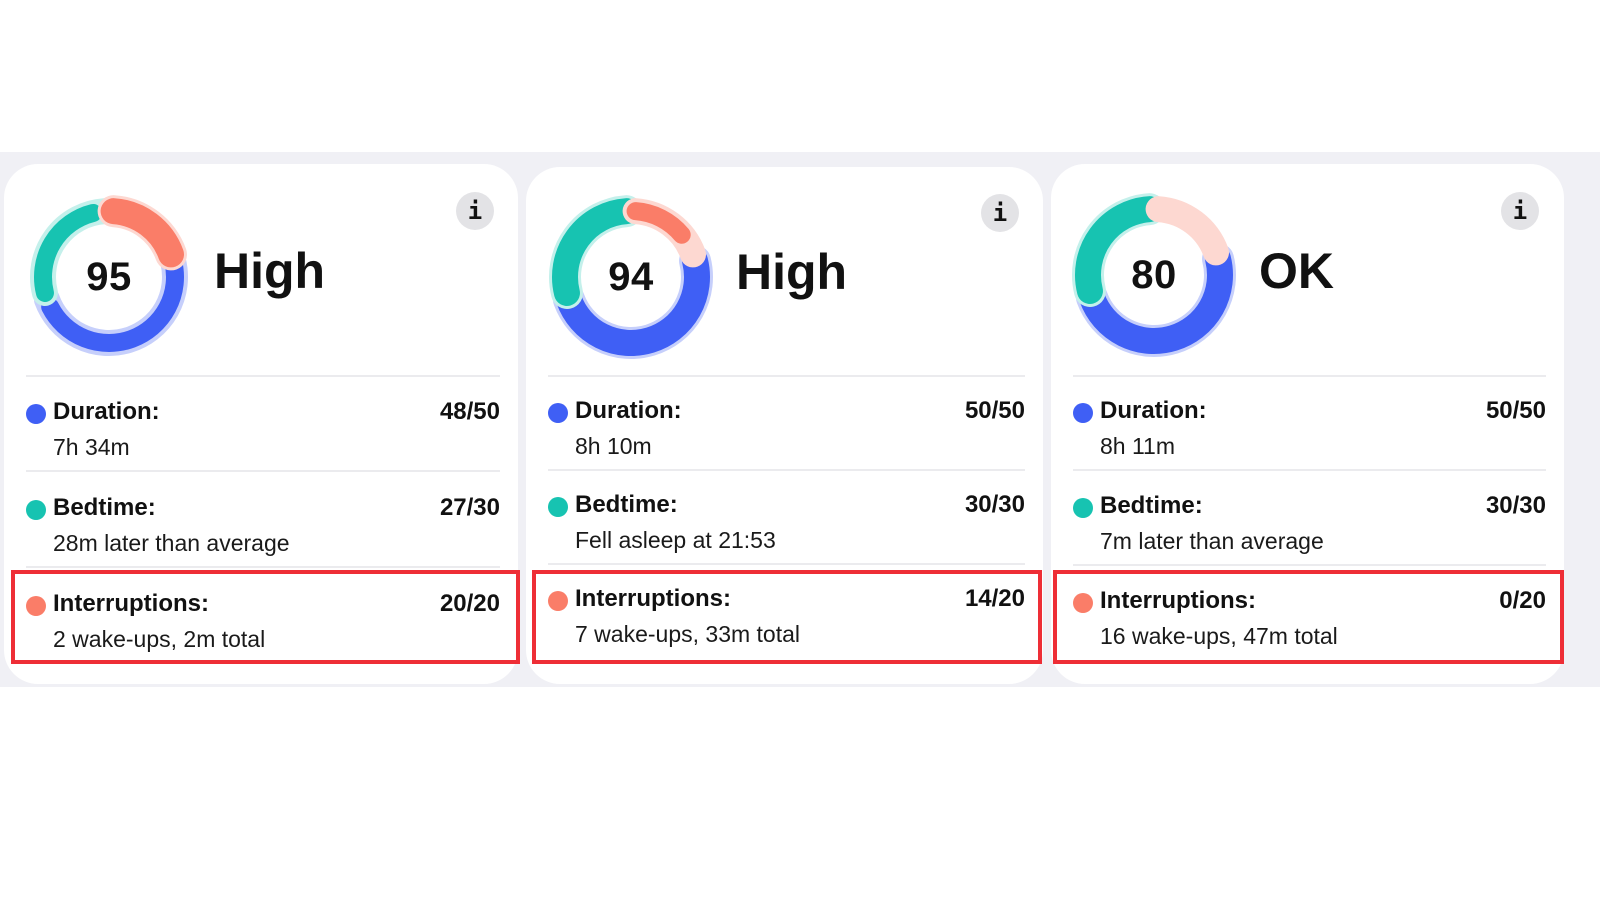 This screenshot has height=900, width=1600. I want to click on metric-detail: 2 wake-ups, 2m total, so click(159, 639).